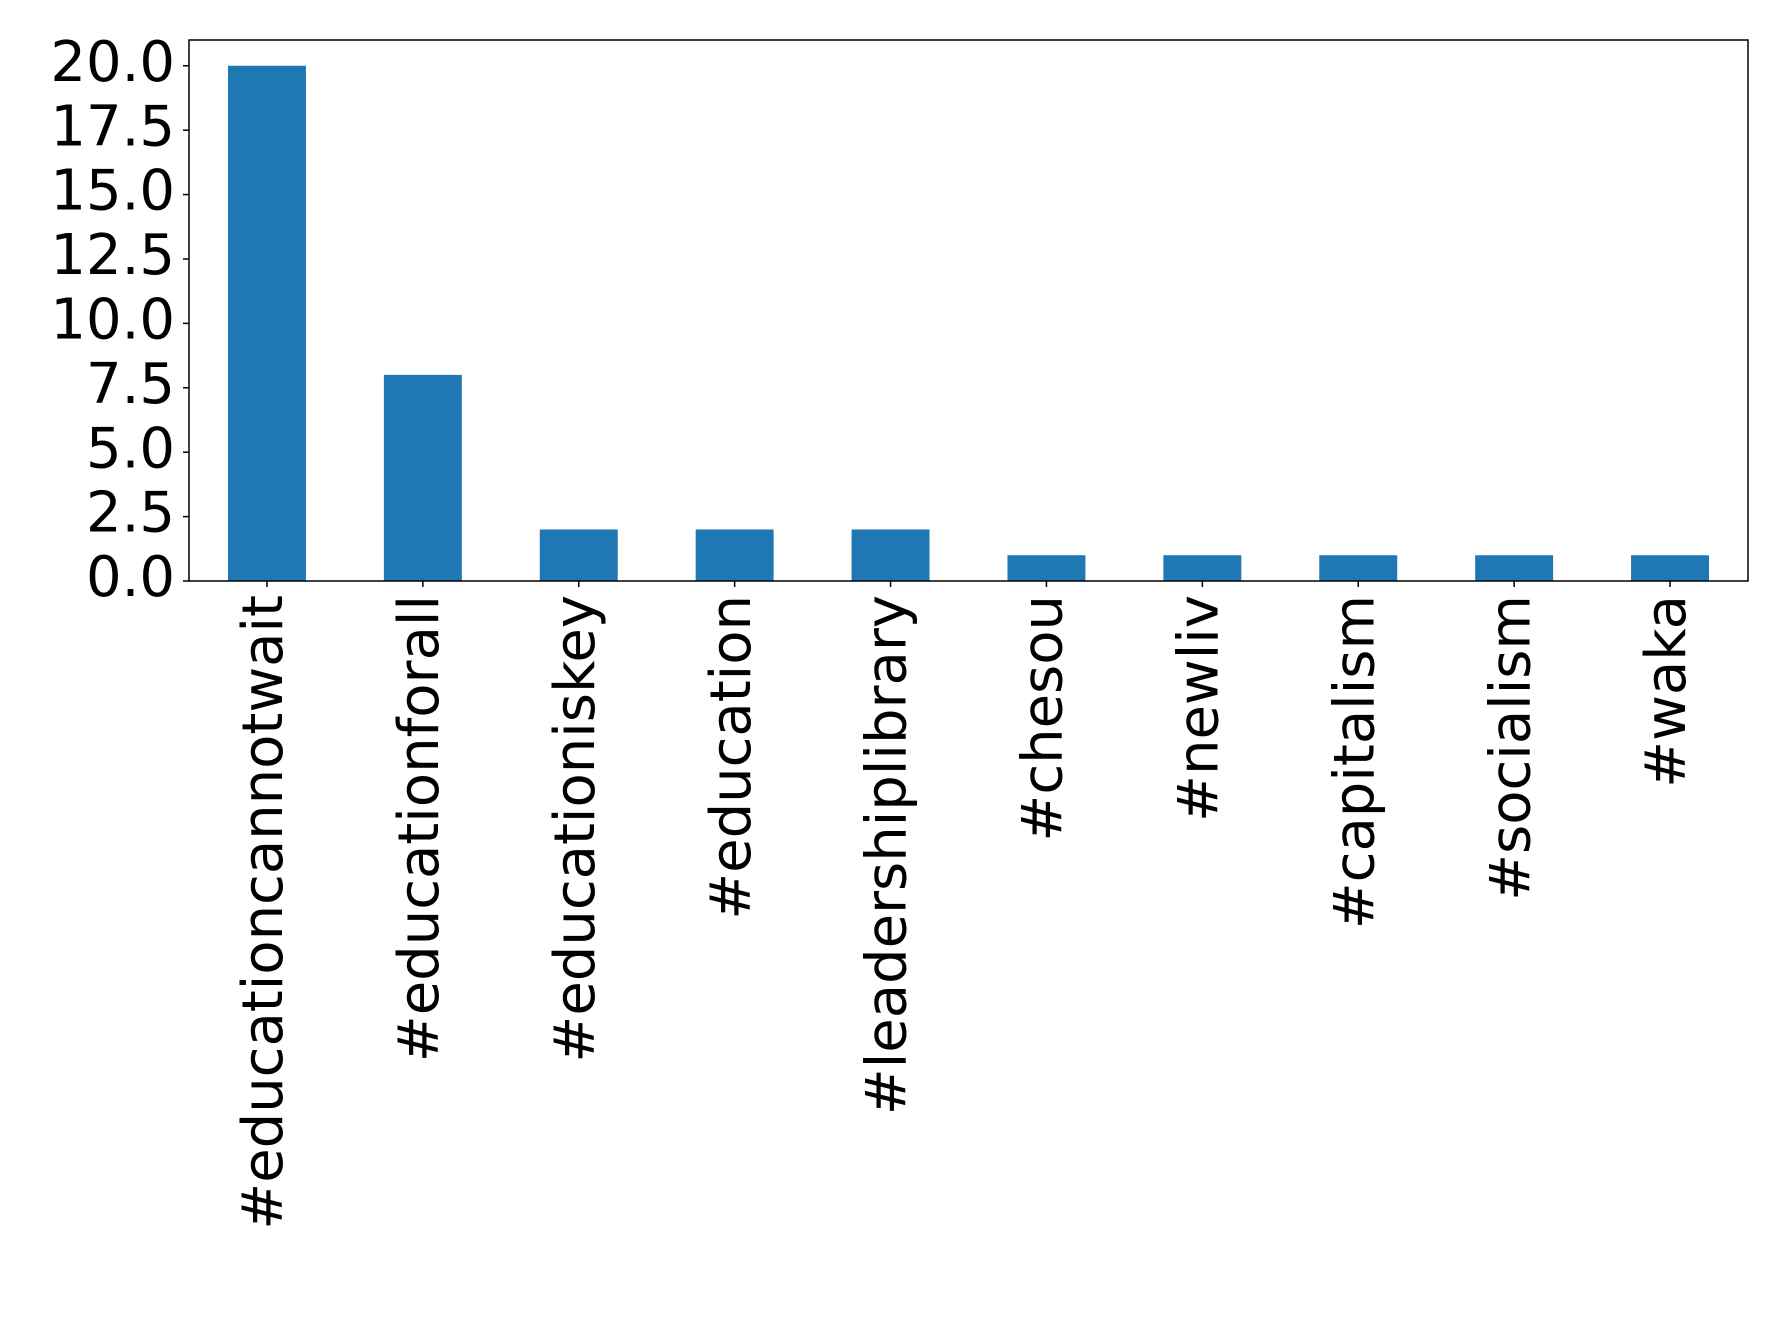 The image size is (1778, 1336). I want to click on y-tick-label: 20.0, so click(112, 62).